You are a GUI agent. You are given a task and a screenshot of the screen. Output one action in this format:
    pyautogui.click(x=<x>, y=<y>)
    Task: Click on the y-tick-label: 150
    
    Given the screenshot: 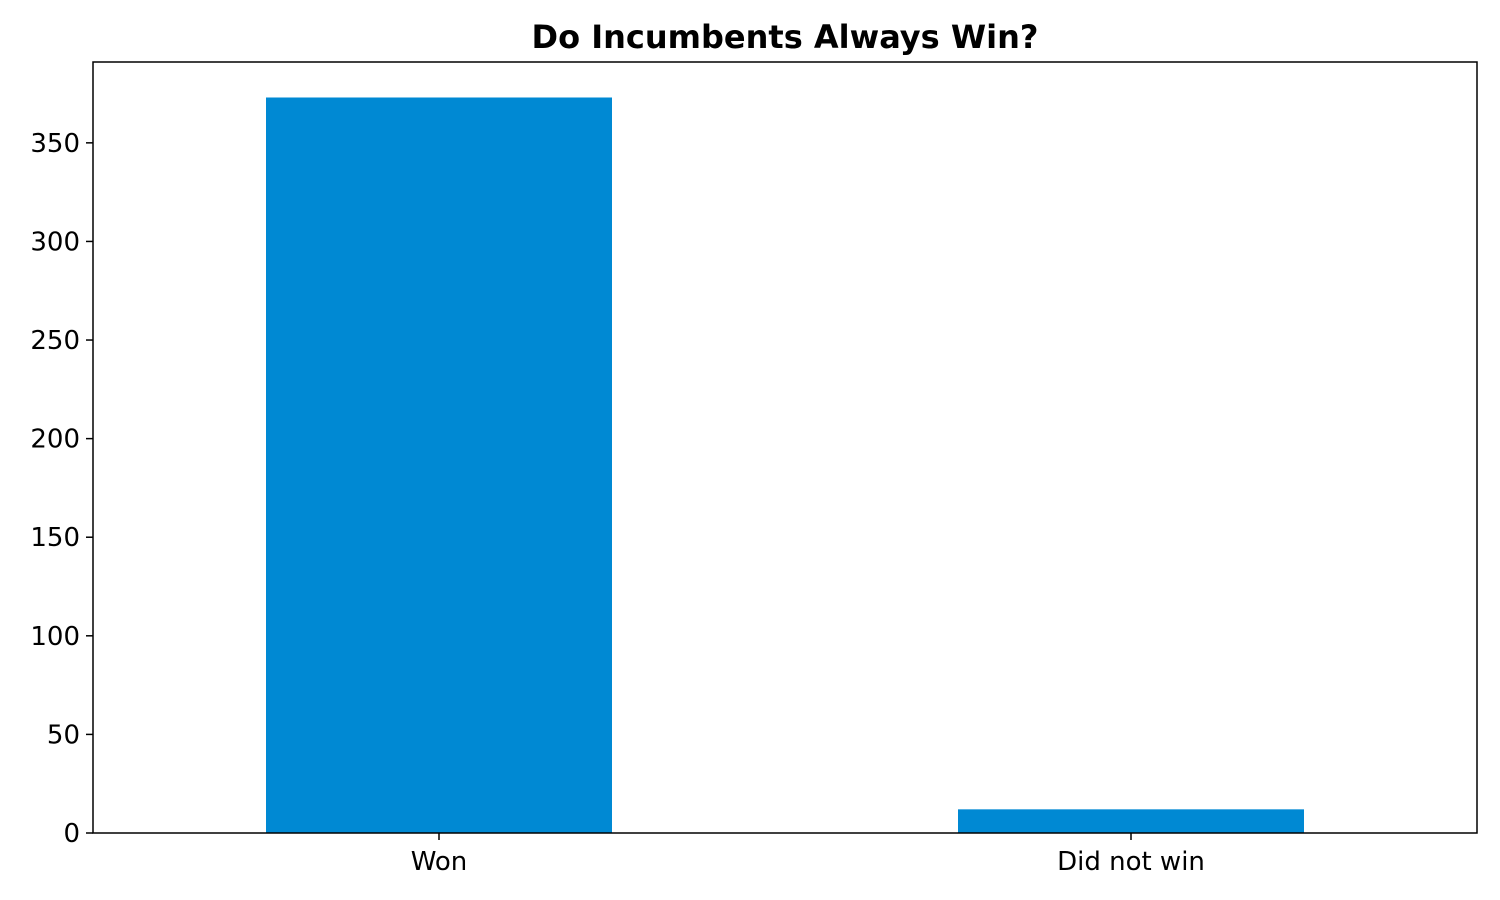 What is the action you would take?
    pyautogui.click(x=55, y=538)
    